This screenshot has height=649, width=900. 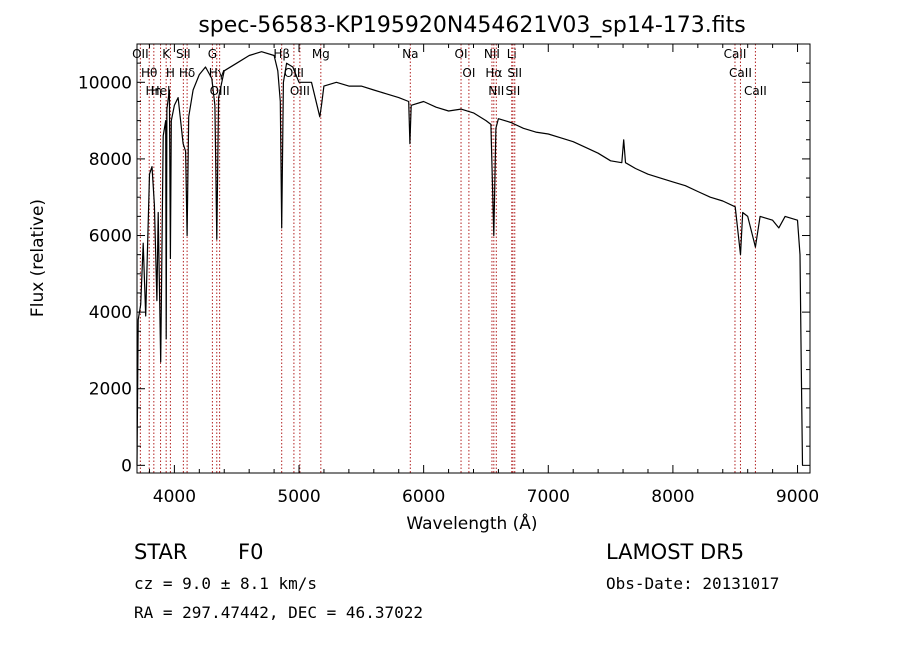 I want to click on line-marker-label: Li, so click(x=512, y=54).